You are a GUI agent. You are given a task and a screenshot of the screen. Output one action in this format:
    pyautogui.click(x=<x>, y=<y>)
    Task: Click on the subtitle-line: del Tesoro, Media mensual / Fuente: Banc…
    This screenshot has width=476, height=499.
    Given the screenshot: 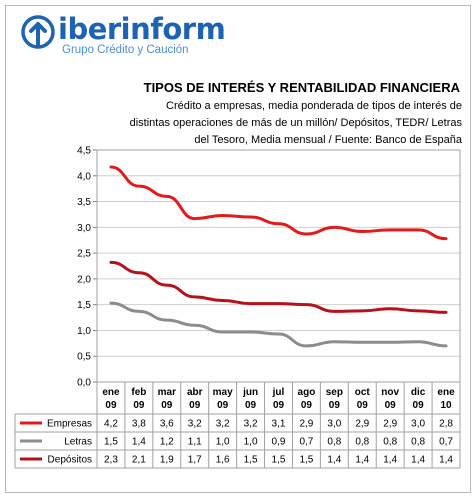 What is the action you would take?
    pyautogui.click(x=328, y=140)
    